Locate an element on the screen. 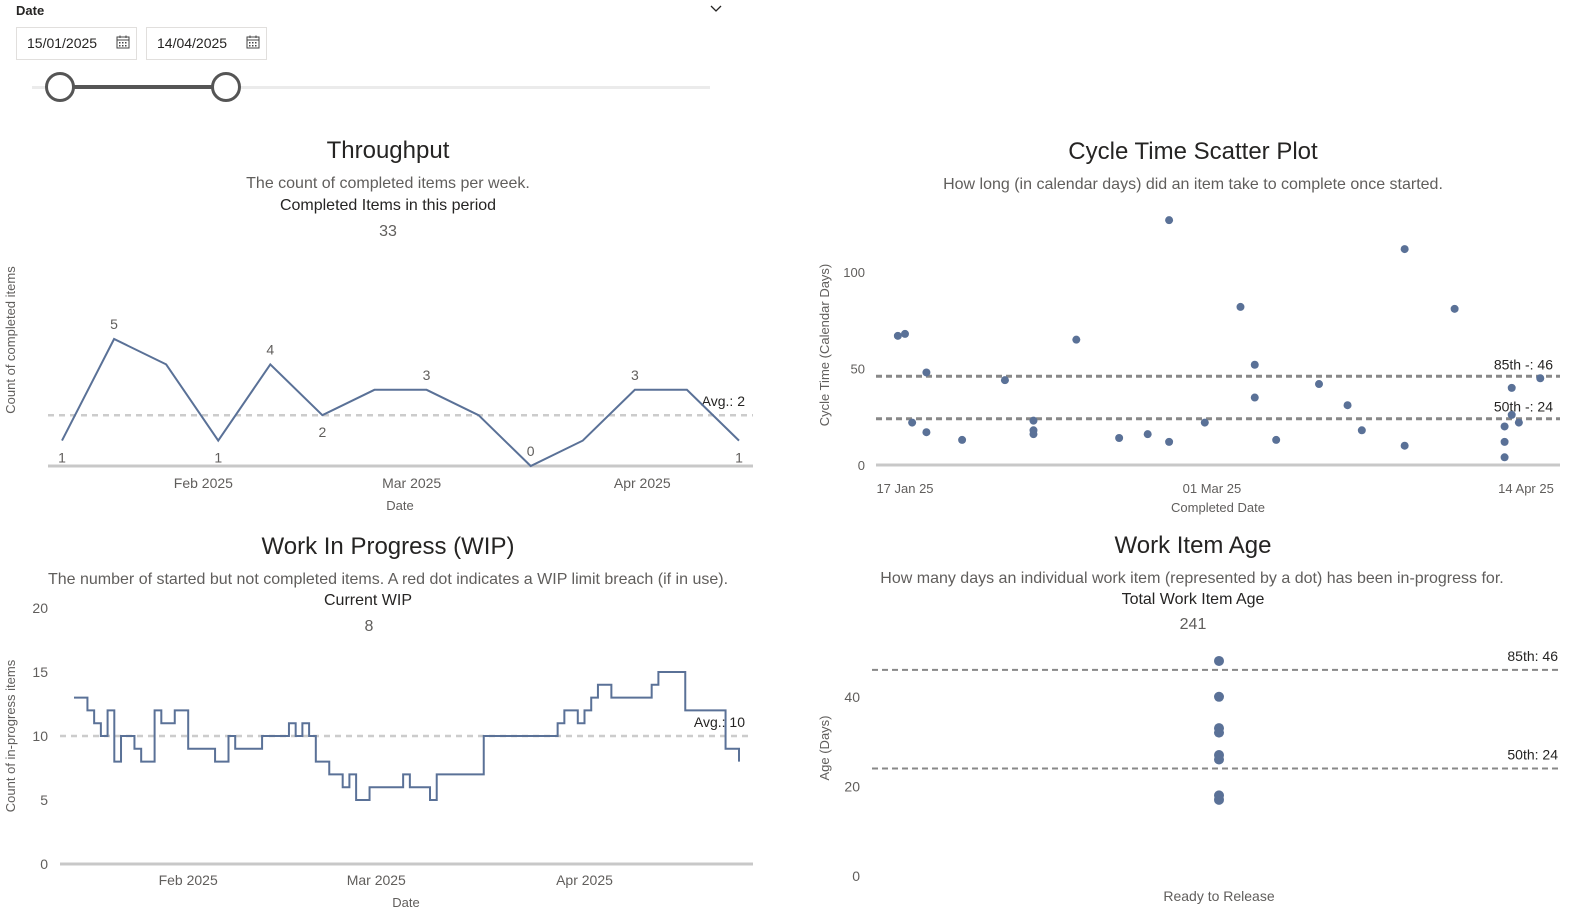 This screenshot has width=1572, height=913. data-label: 2 is located at coordinates (322, 432).